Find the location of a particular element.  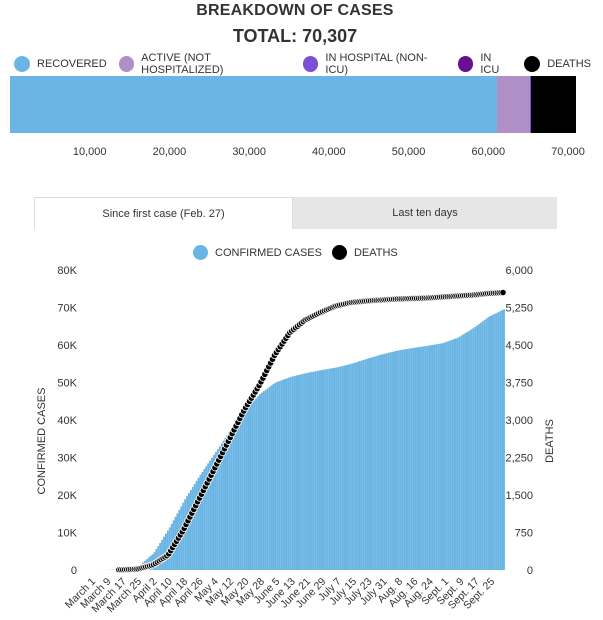

legend-swatch-confirmed is located at coordinates (200, 252).